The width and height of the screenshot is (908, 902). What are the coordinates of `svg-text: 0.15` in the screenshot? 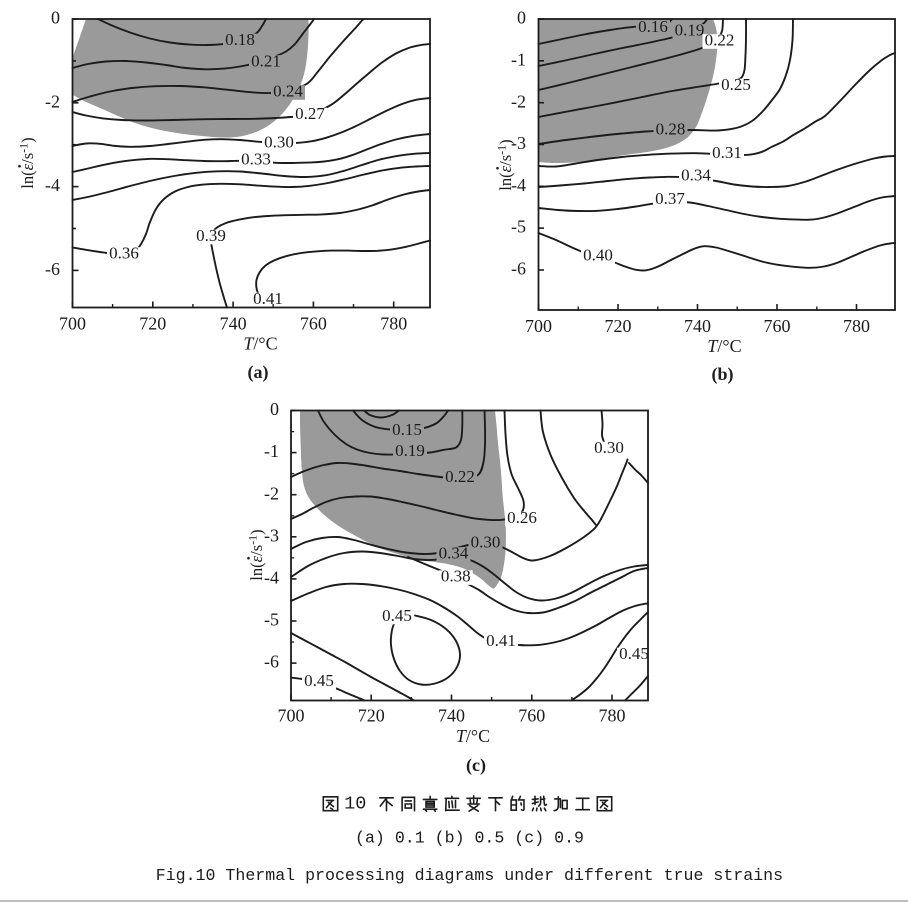 It's located at (407, 429).